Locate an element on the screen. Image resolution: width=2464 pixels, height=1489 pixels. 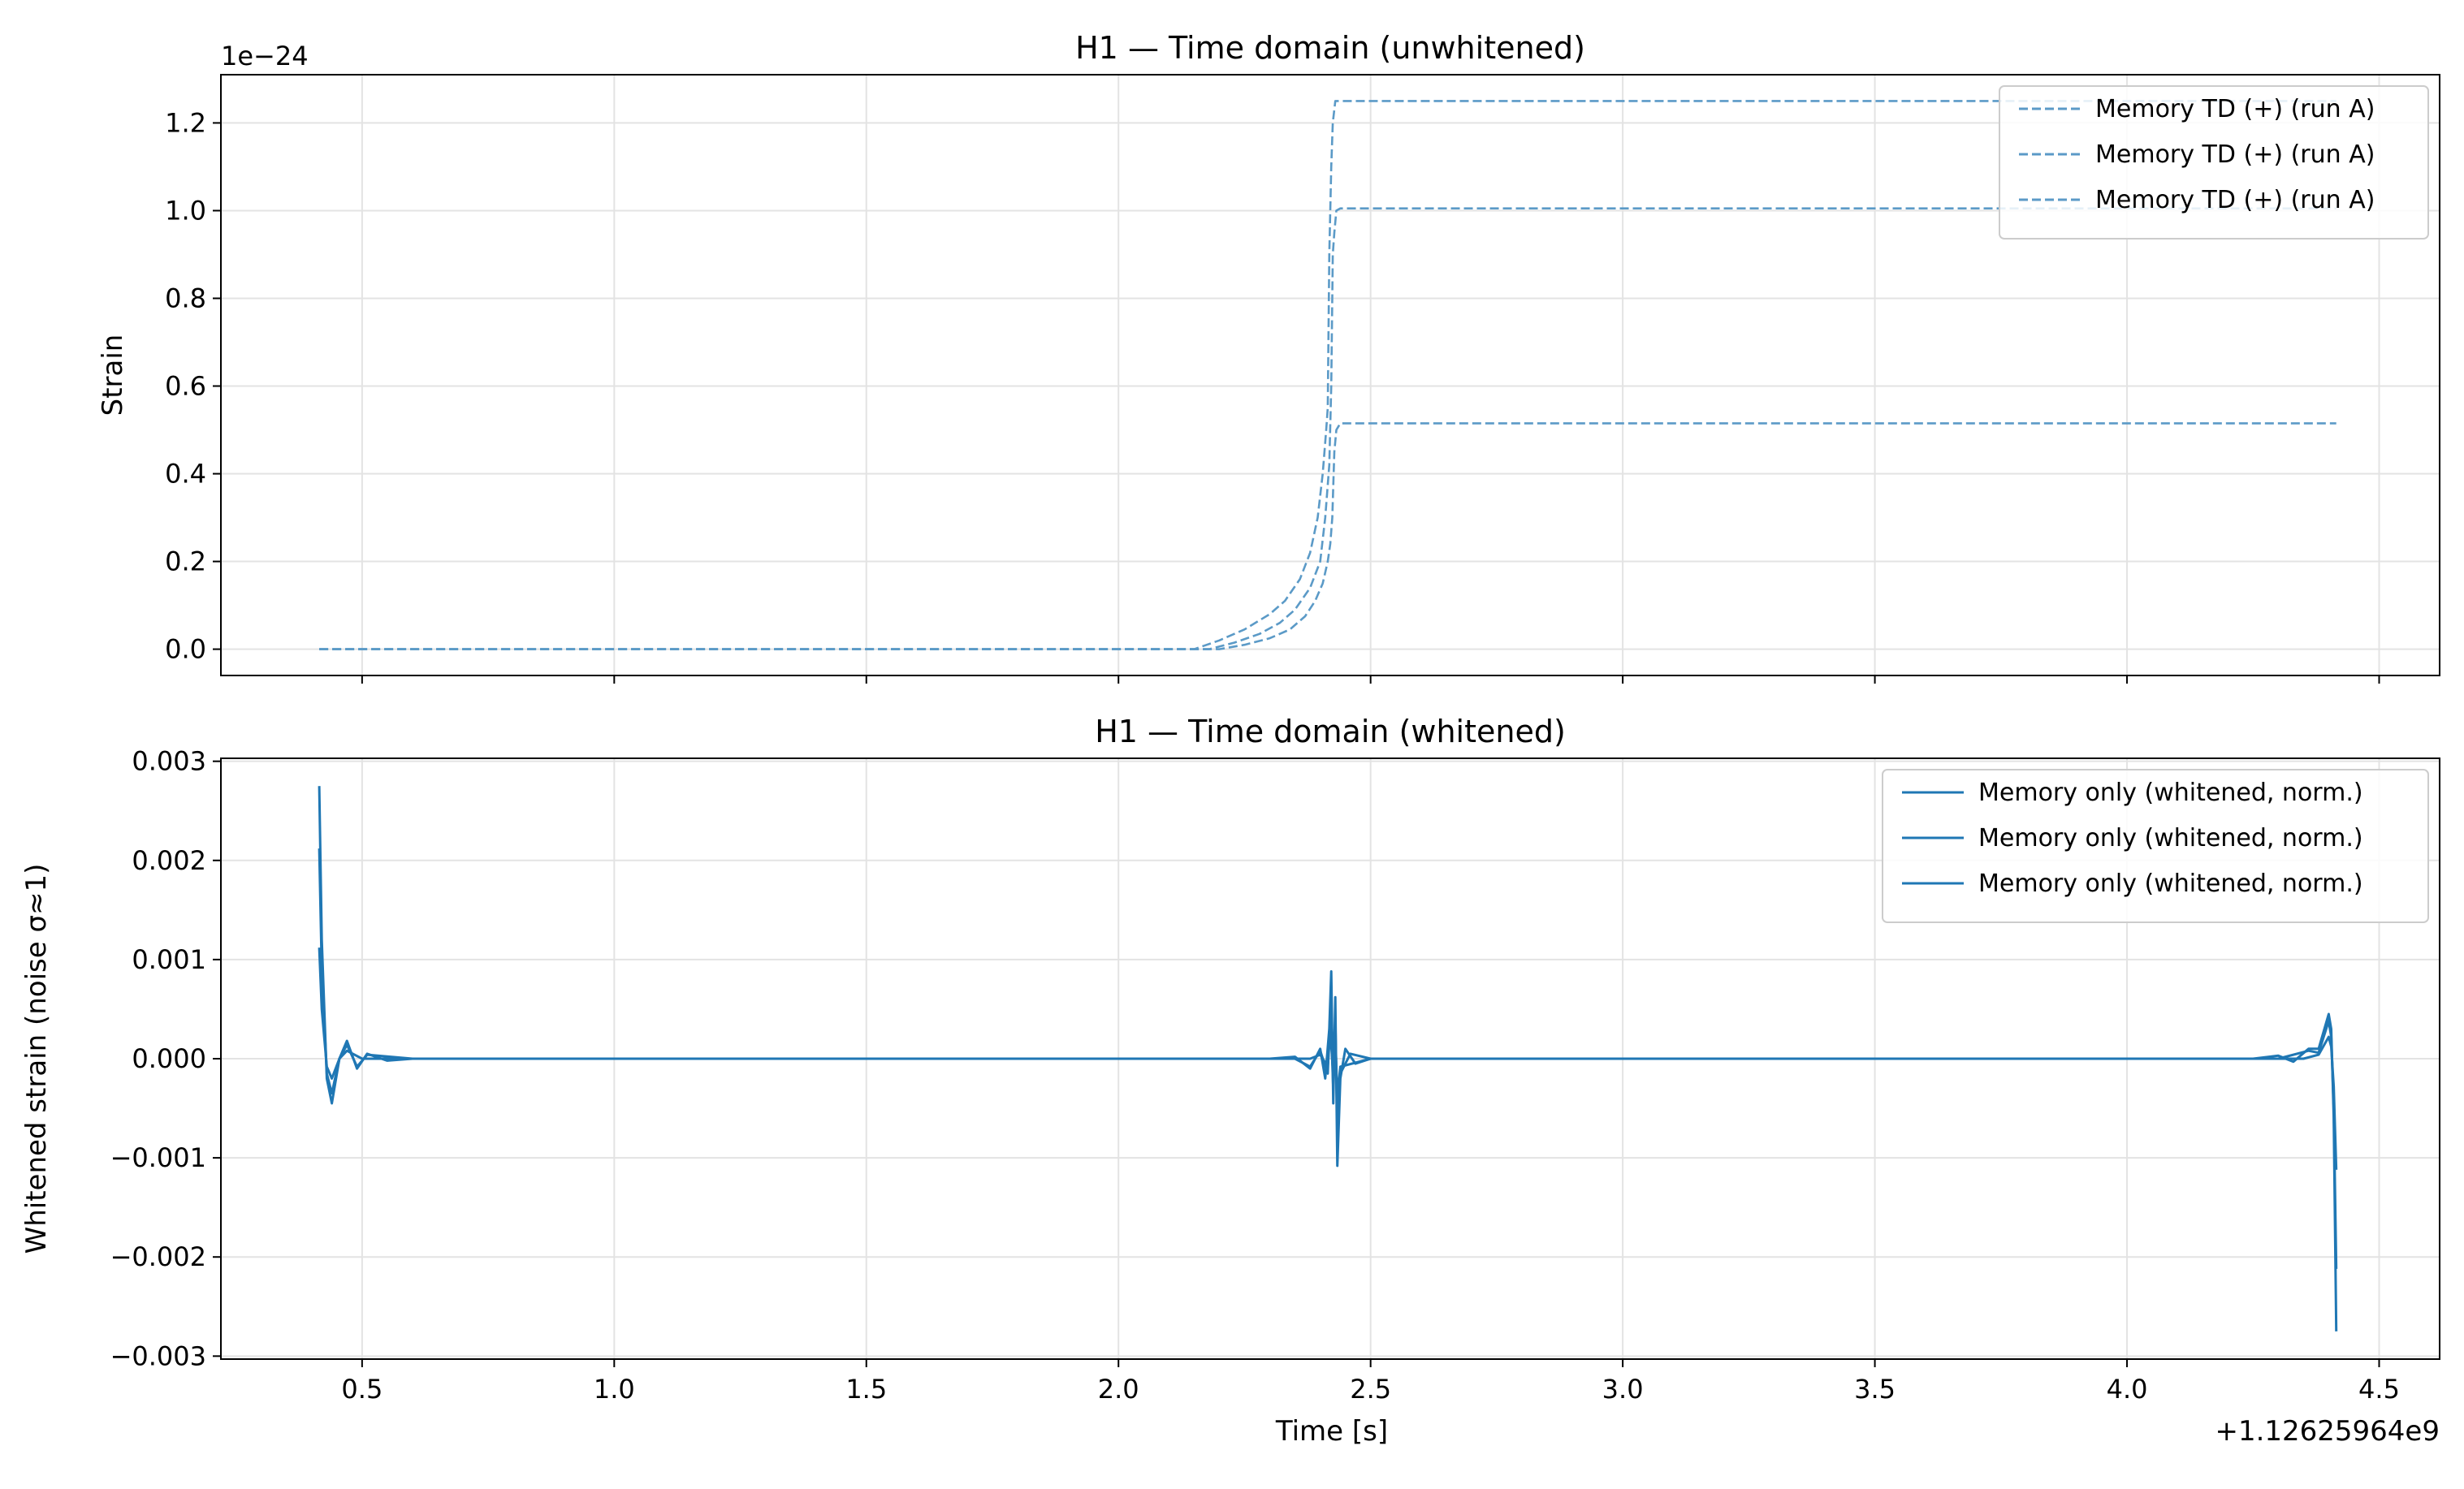
y-tick-label: −0.002 is located at coordinates (158, 1256).